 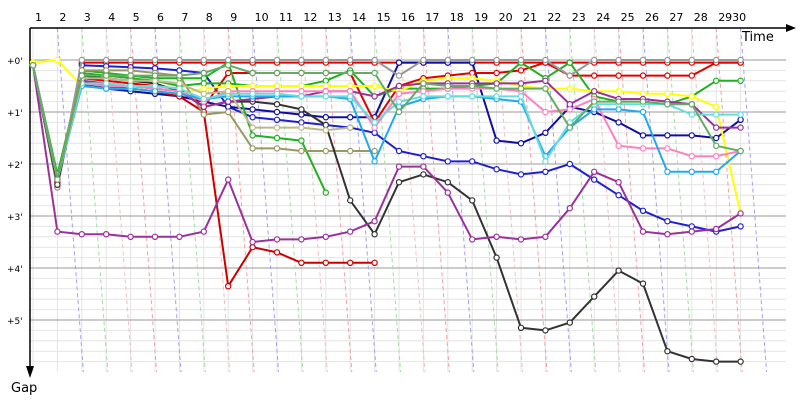 What do you see at coordinates (652, 17) in the screenshot?
I see `lap-label: 26` at bounding box center [652, 17].